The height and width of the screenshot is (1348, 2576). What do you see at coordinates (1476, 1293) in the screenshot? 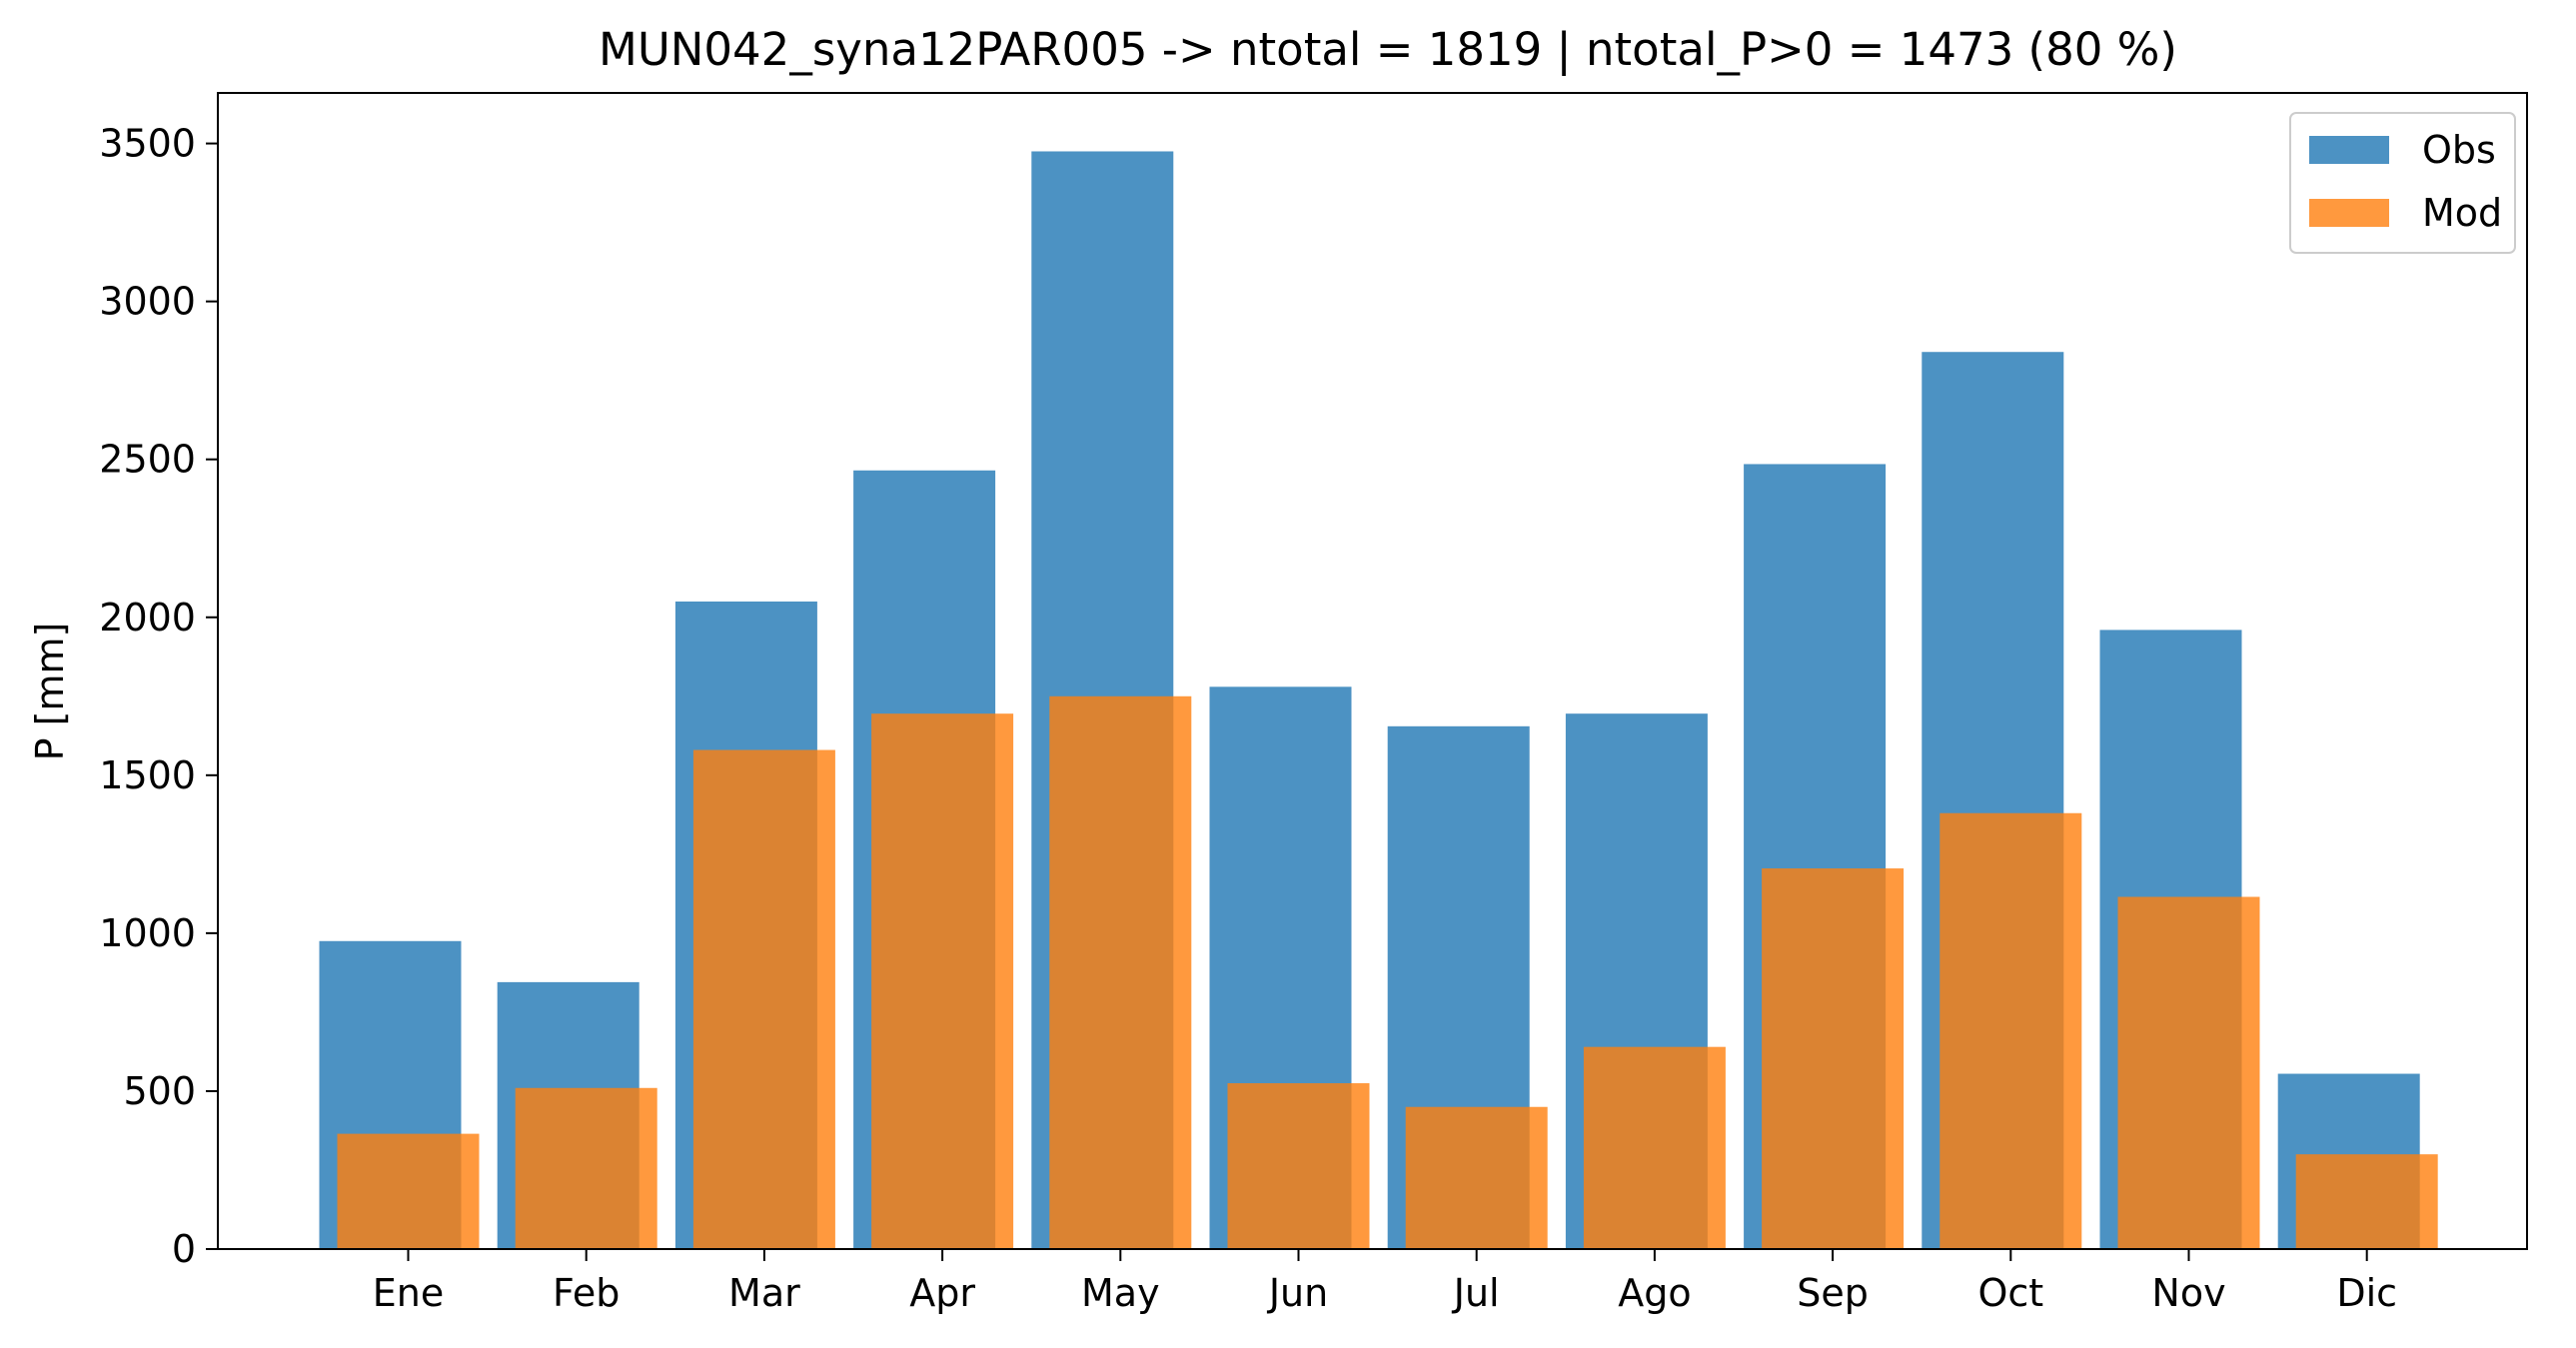
I see `x-tick-label: Jul` at bounding box center [1476, 1293].